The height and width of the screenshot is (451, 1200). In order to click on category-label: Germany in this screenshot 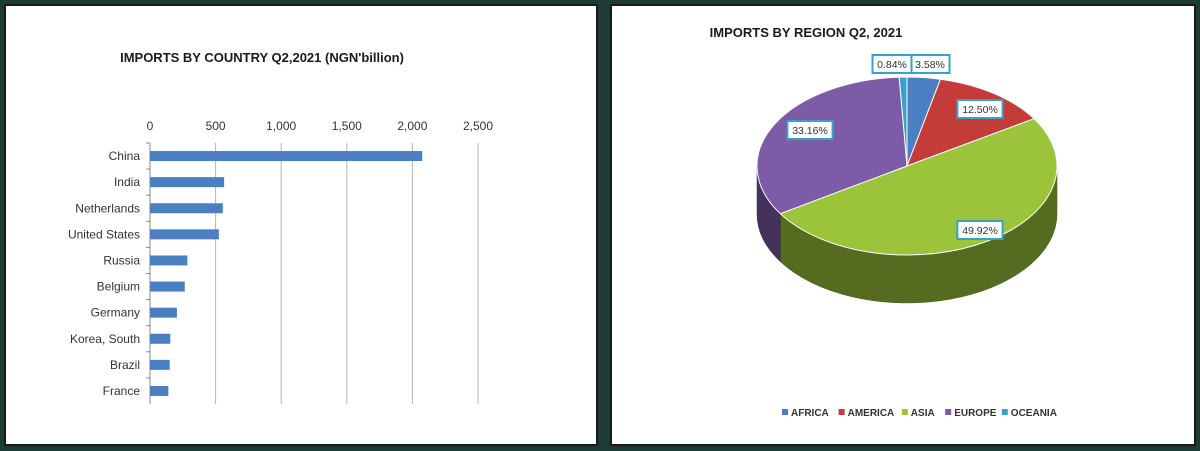, I will do `click(115, 313)`.